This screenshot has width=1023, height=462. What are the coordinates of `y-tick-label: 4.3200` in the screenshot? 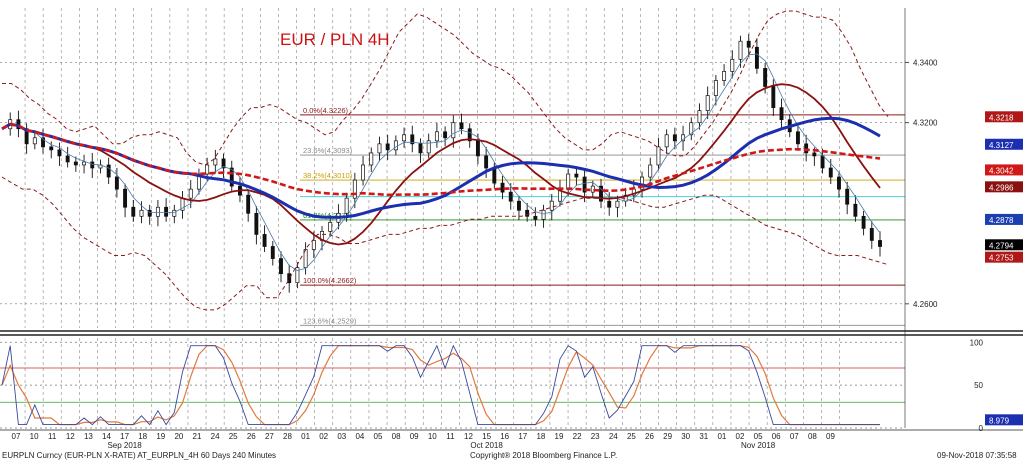 It's located at (925, 123).